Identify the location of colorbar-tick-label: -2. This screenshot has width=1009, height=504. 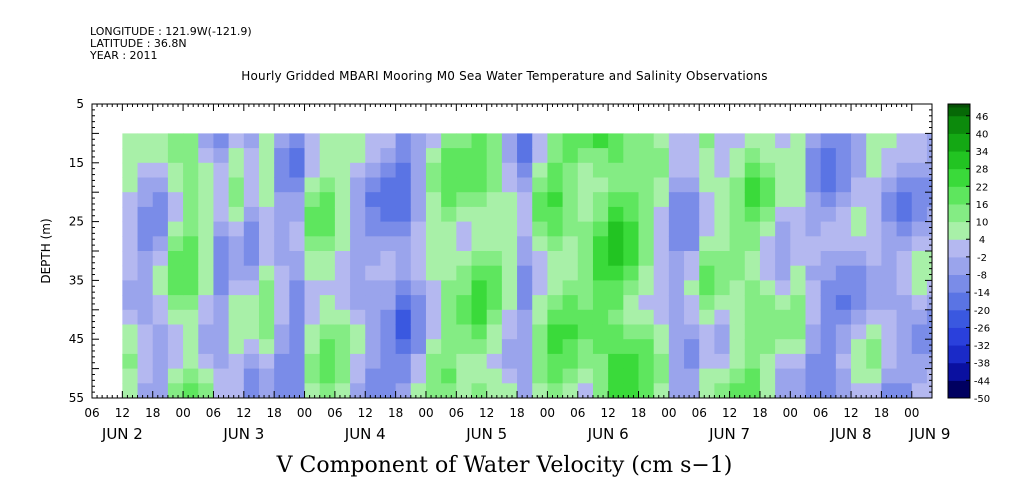
(982, 258).